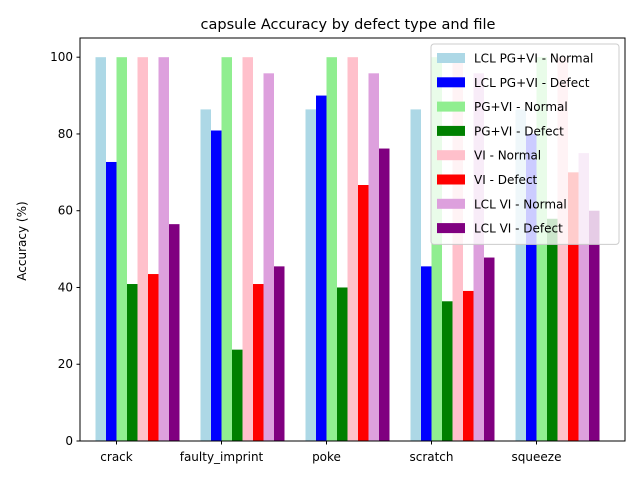  I want to click on bar-crack-lcl-pg-vi-defect, so click(111, 301).